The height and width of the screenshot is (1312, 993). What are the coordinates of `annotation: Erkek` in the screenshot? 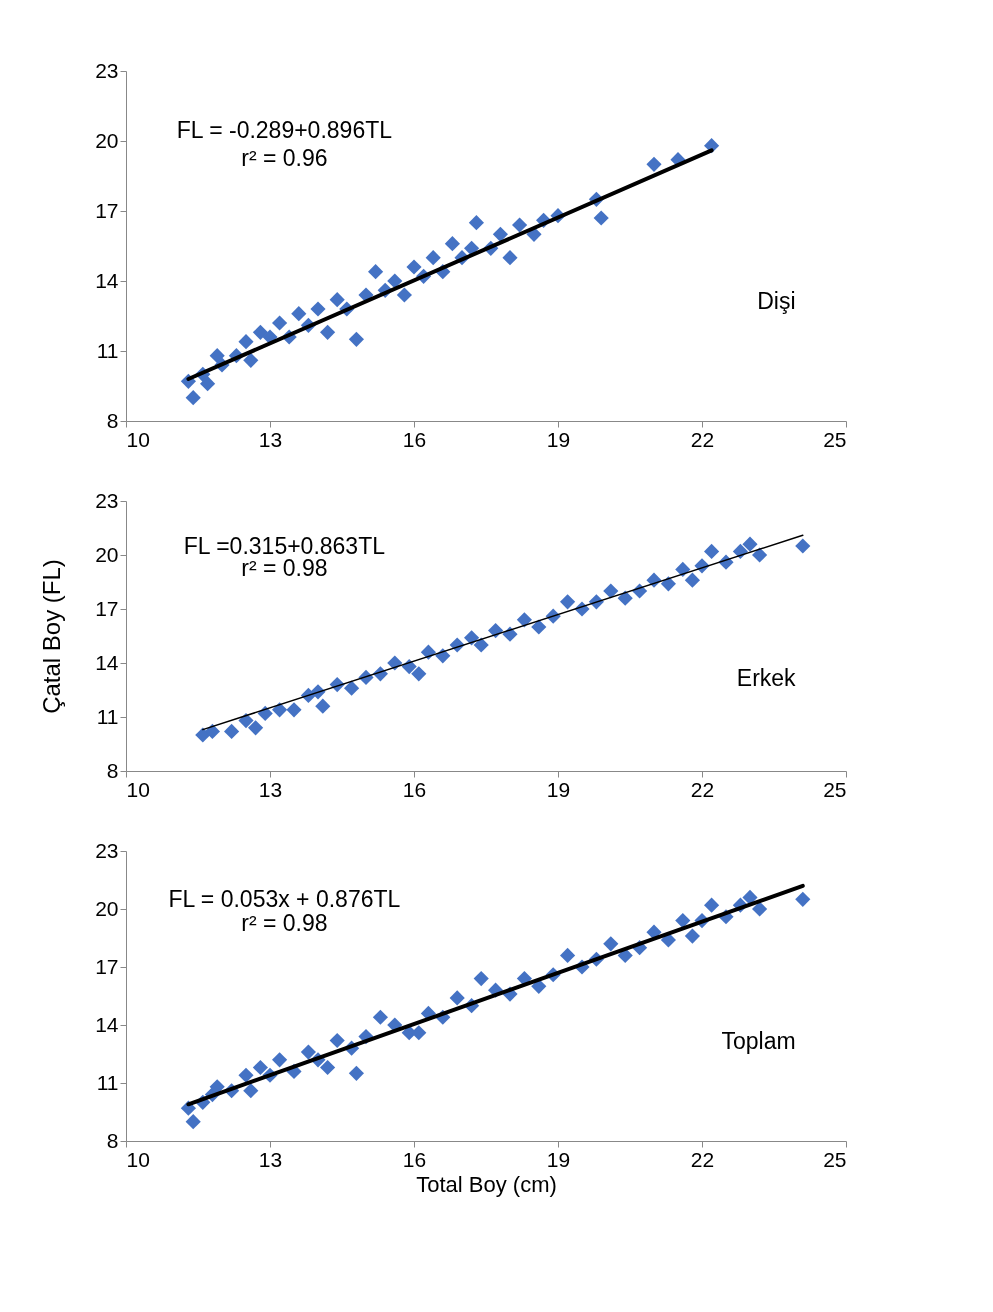 It's located at (766, 678).